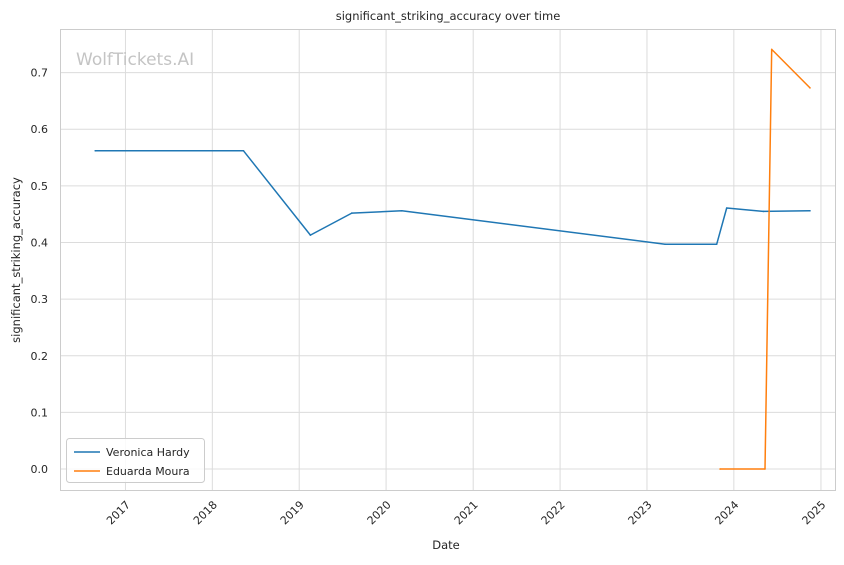 The image size is (844, 565). I want to click on y-tick-label: 0.3, so click(40, 299).